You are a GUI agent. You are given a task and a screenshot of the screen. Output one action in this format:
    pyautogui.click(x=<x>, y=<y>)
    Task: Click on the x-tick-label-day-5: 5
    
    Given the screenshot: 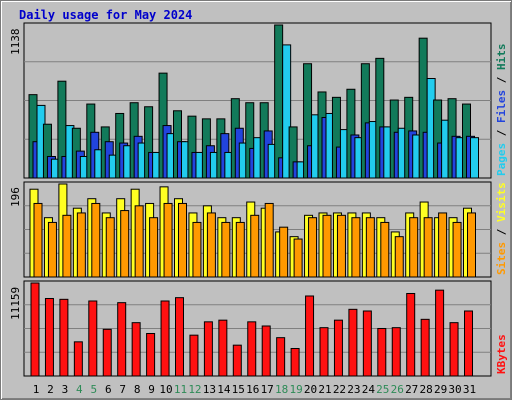 What is the action you would take?
    pyautogui.click(x=93, y=389)
    